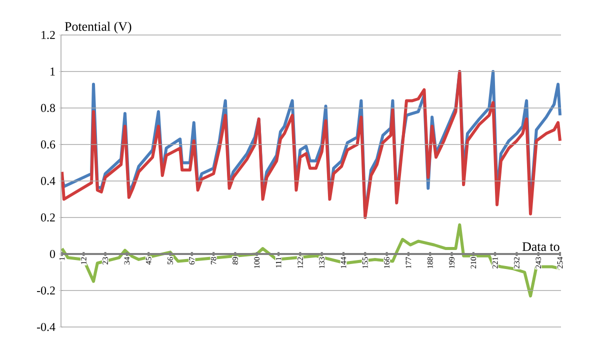 The width and height of the screenshot is (600, 357). What do you see at coordinates (46, 327) in the screenshot?
I see `y-tick-label: -0.4` at bounding box center [46, 327].